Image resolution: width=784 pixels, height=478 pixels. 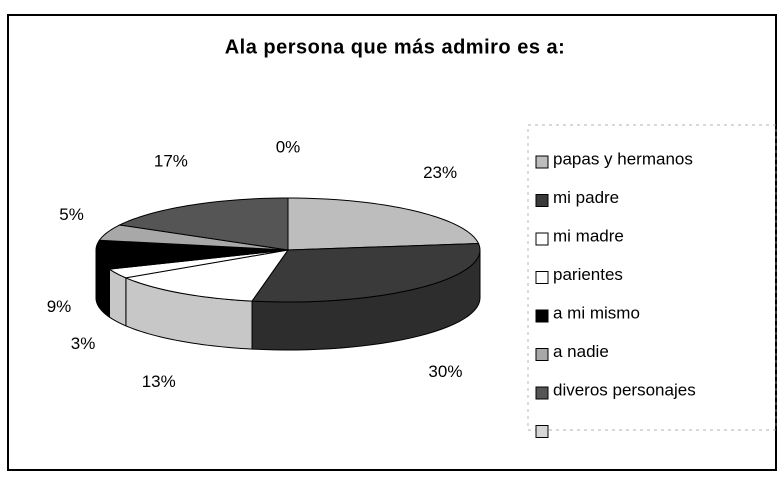 What do you see at coordinates (171, 161) in the screenshot?
I see `data-label: 17%` at bounding box center [171, 161].